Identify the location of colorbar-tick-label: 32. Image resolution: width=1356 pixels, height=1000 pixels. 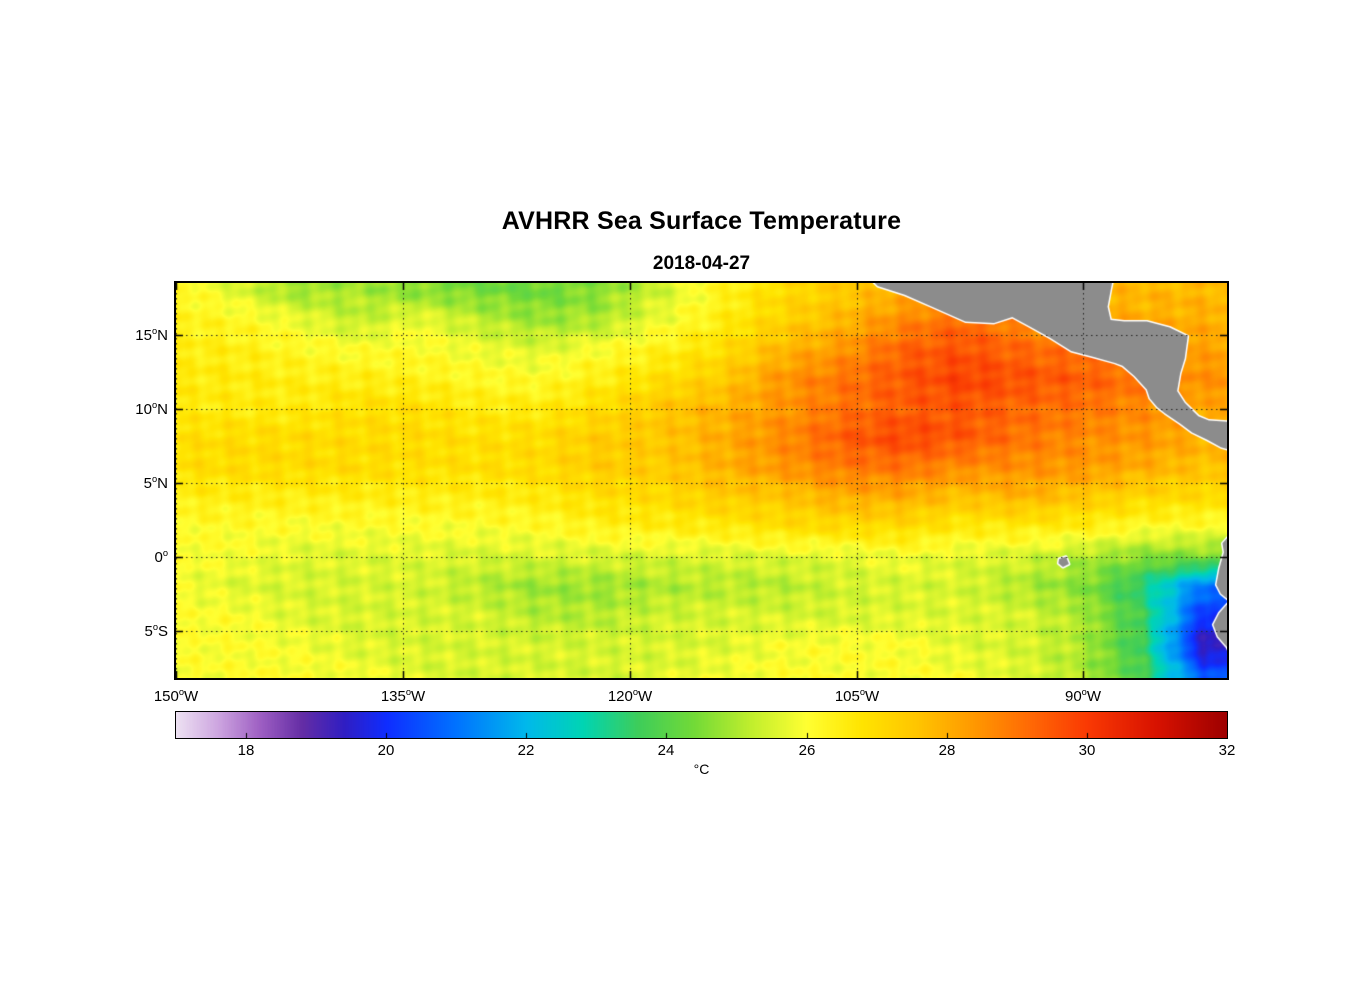
(1227, 750).